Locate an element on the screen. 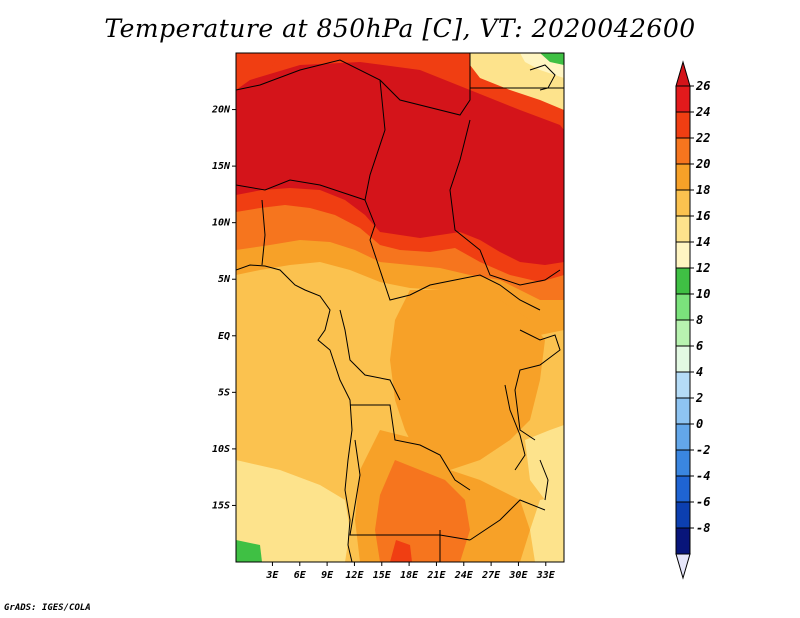  colorbar-label: 20 is located at coordinates (702, 164).